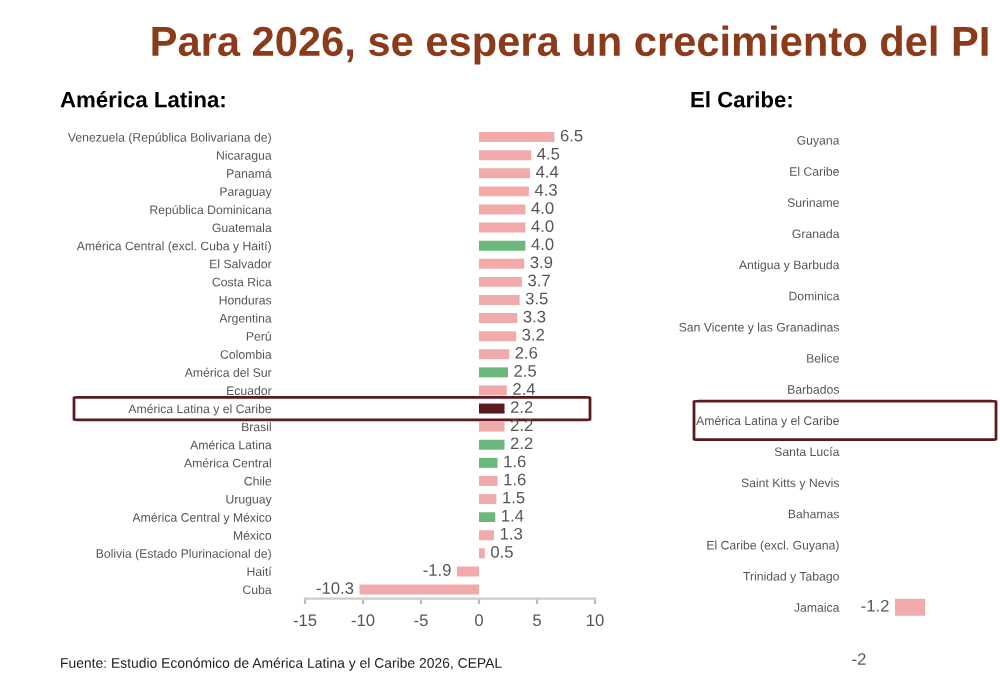 This screenshot has height=692, width=1000. I want to click on x-tick-label: -10, so click(363, 620).